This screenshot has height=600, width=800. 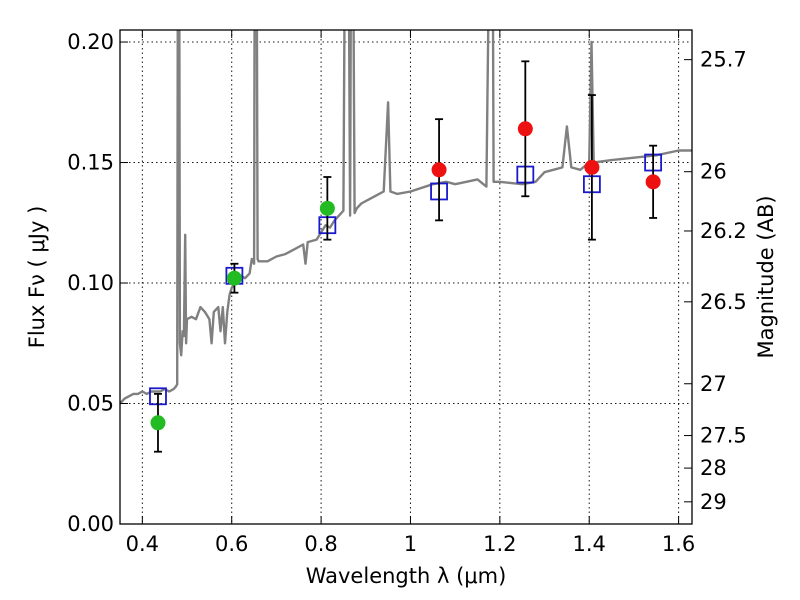 What do you see at coordinates (678, 544) in the screenshot?
I see `x-tick-label: 1.6` at bounding box center [678, 544].